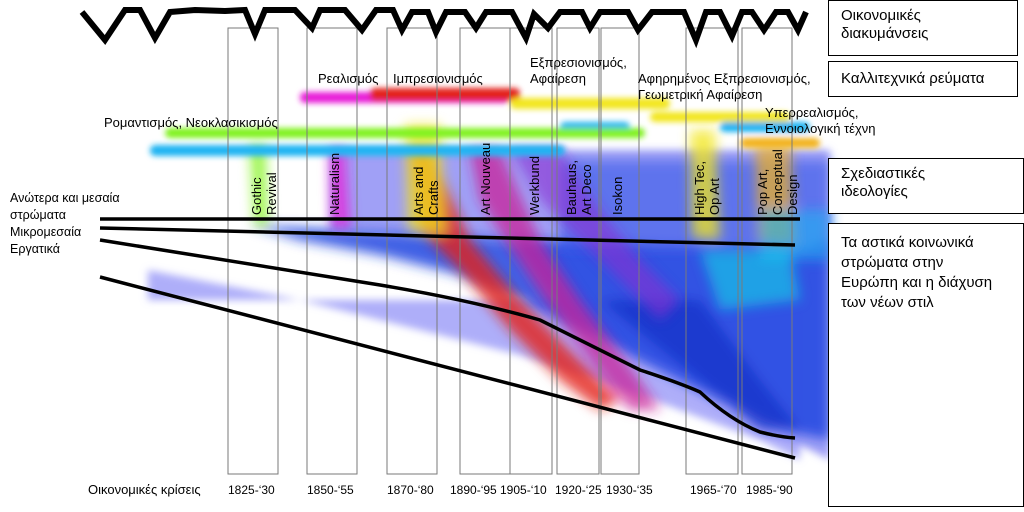  What do you see at coordinates (812, 112) in the screenshot?
I see `label-surrealism-1: Υπερρεαλισμός,` at bounding box center [812, 112].